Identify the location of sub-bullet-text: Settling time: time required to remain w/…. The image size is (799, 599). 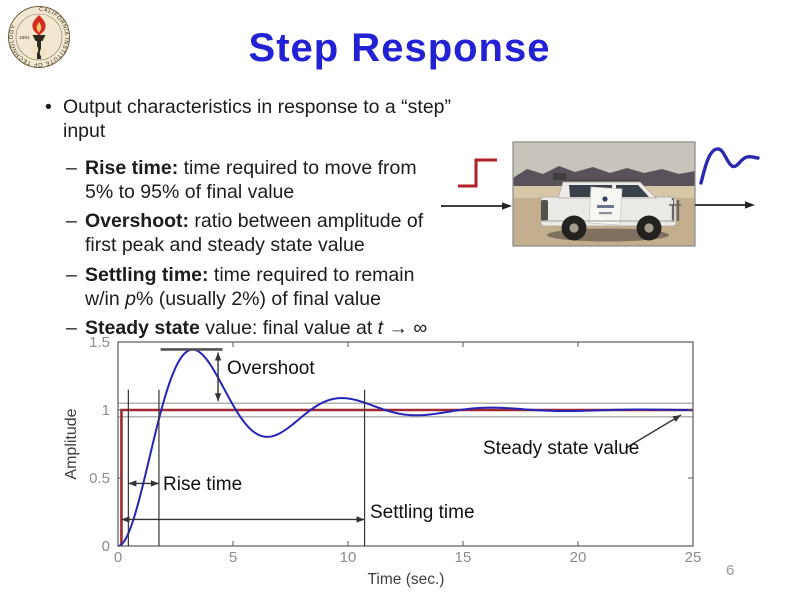
(250, 286).